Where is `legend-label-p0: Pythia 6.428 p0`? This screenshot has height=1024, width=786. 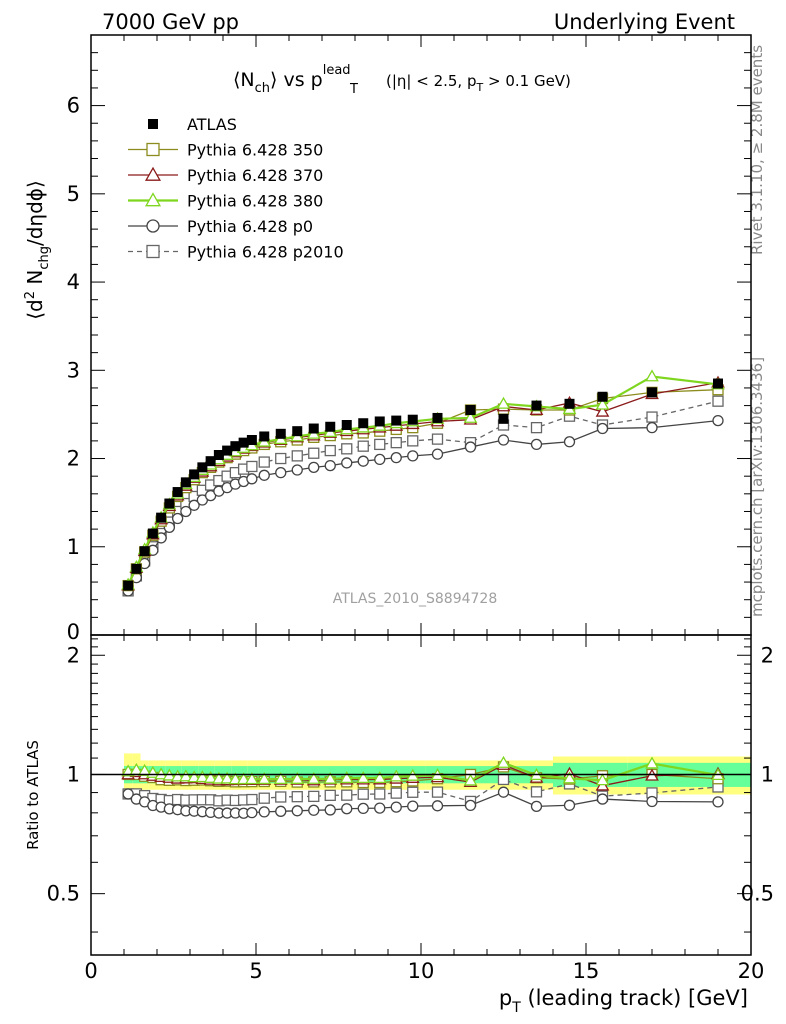 legend-label-p0: Pythia 6.428 p0 is located at coordinates (250, 226).